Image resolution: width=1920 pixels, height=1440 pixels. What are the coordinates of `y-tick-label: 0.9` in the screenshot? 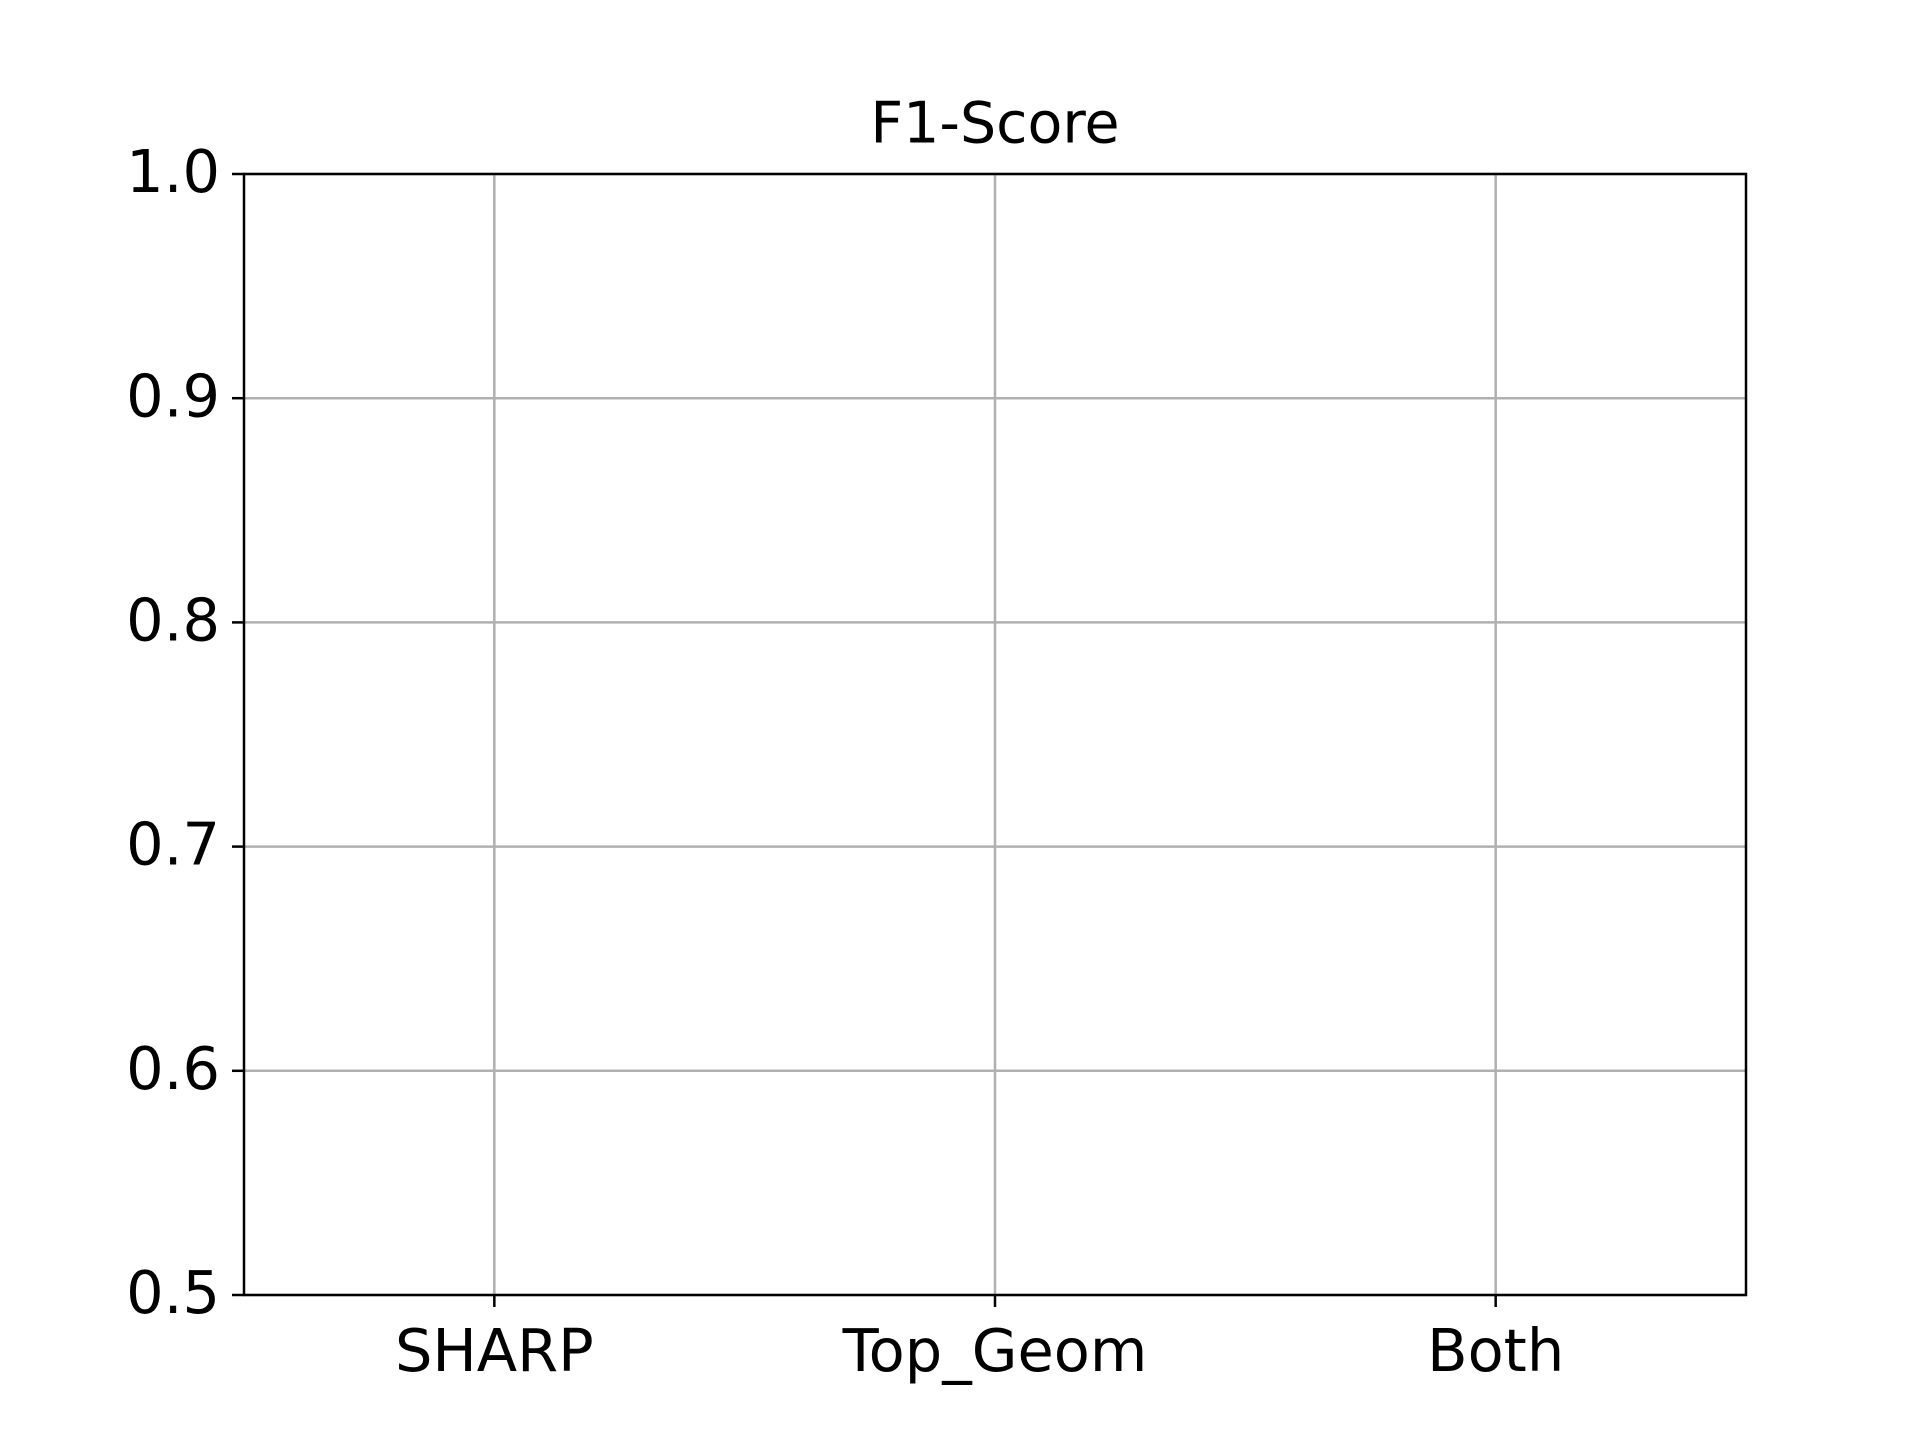 It's located at (173, 395).